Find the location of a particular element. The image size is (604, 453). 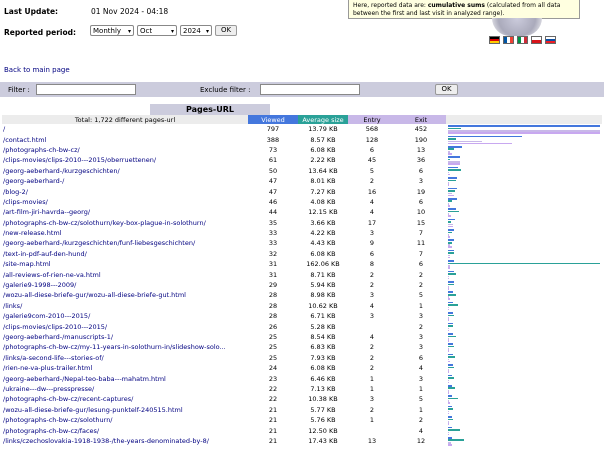

url-cell: /photographs-ch-bw-cz/solothurn/ is located at coordinates (125, 420).